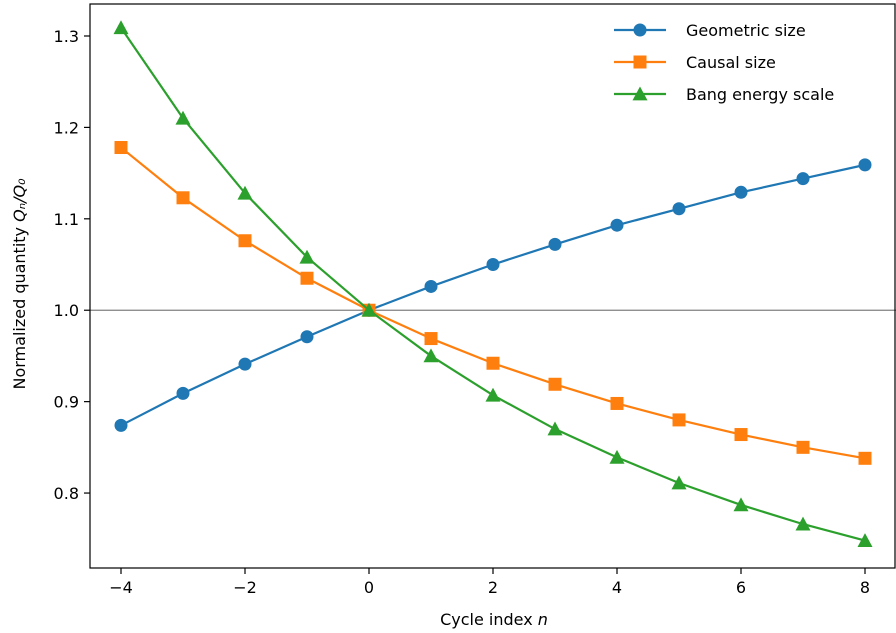 This screenshot has height=633, width=896. I want to click on x-tick-label: 0, so click(369, 587).